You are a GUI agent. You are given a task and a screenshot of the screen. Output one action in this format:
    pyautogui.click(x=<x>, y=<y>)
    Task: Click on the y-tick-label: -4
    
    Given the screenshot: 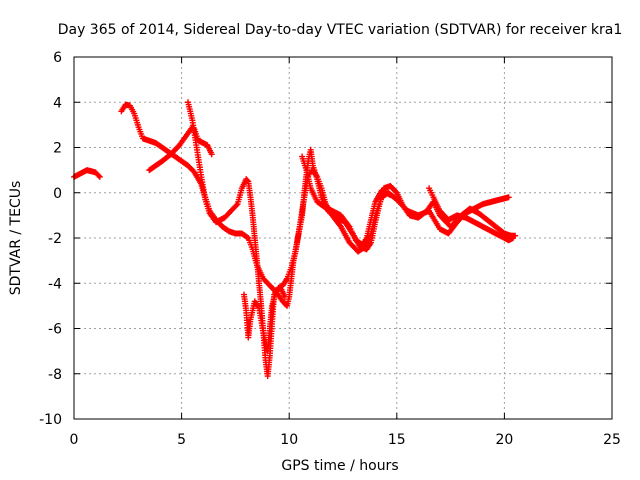 What is the action you would take?
    pyautogui.click(x=55, y=284)
    